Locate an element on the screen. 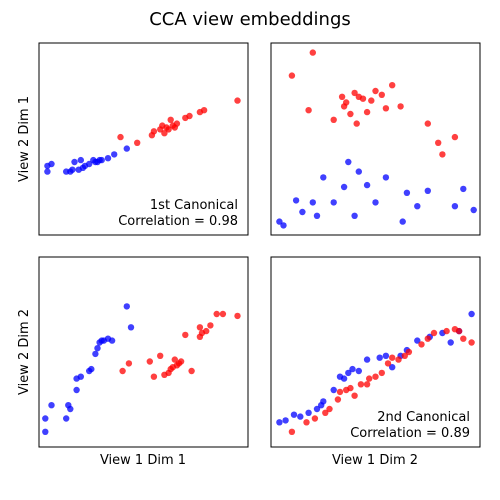 This screenshot has height=500, width=500. col-label-view1-dim1: View 1 Dim 1 is located at coordinates (143, 460).